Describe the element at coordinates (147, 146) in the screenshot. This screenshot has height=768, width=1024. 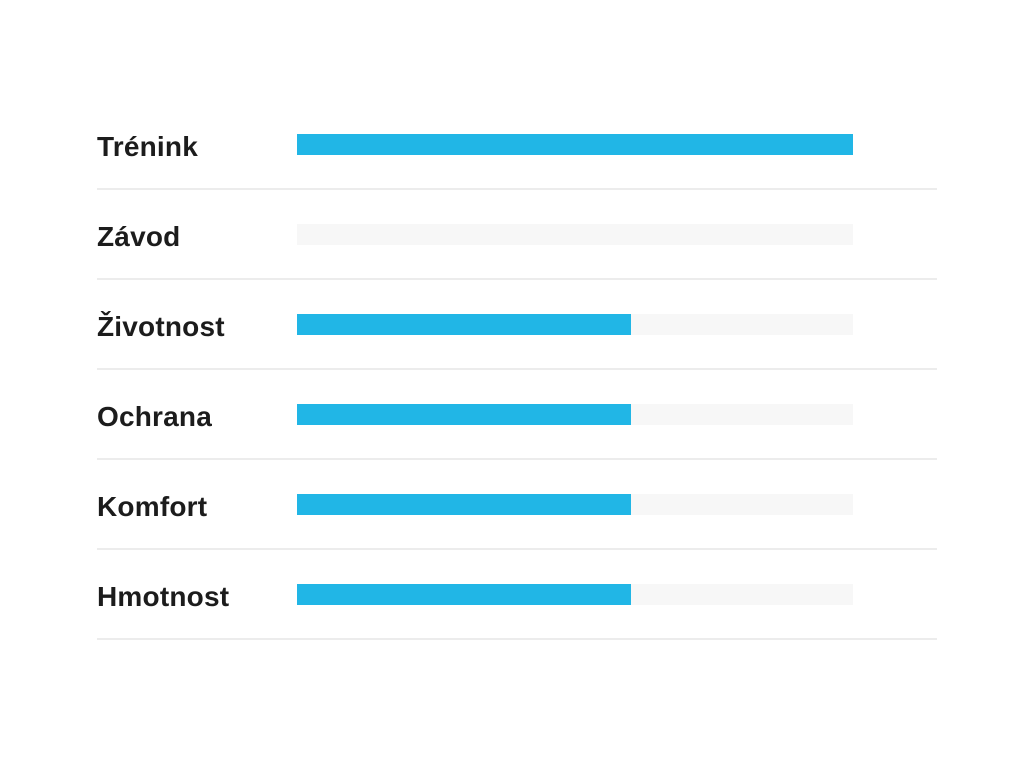
I see `category-label: Trénink` at that location.